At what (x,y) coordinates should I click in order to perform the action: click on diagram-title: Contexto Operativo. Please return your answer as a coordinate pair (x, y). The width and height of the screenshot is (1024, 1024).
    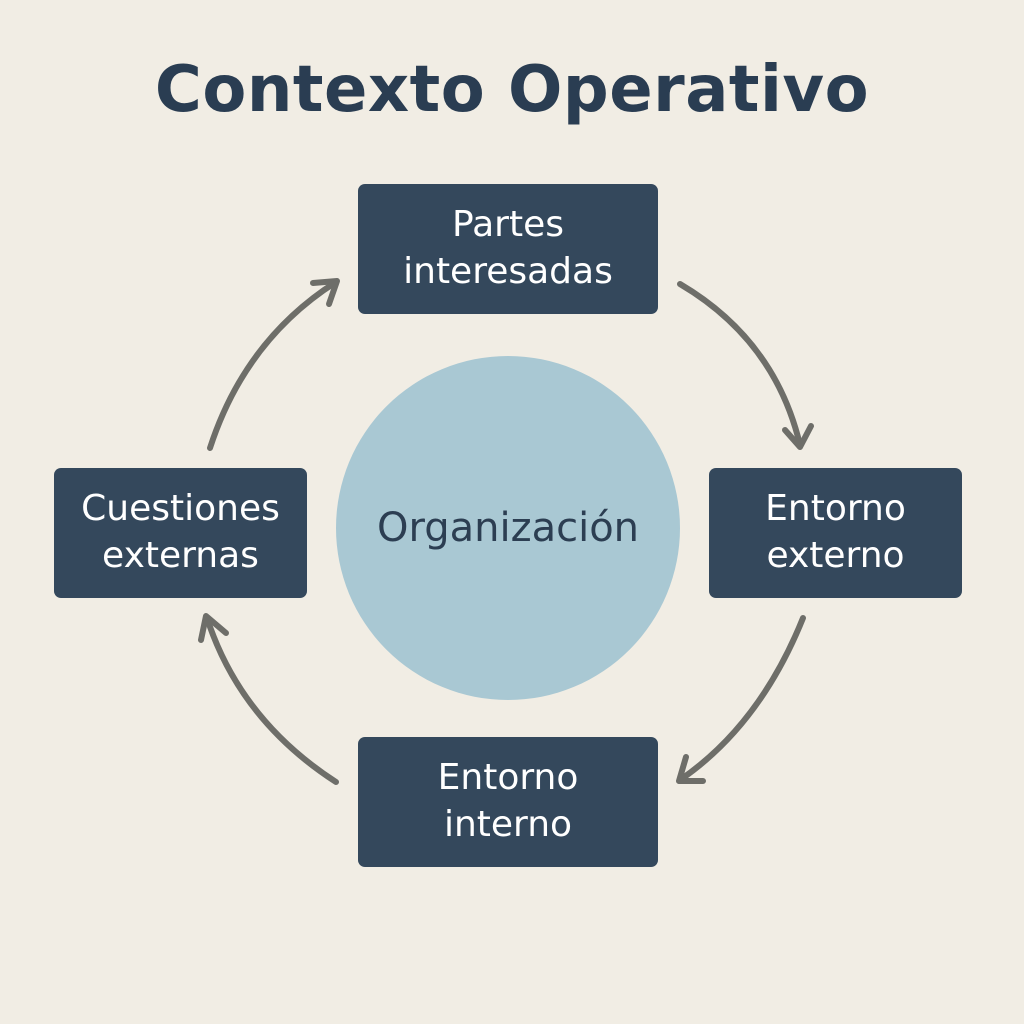
    Looking at the image, I should click on (512, 90).